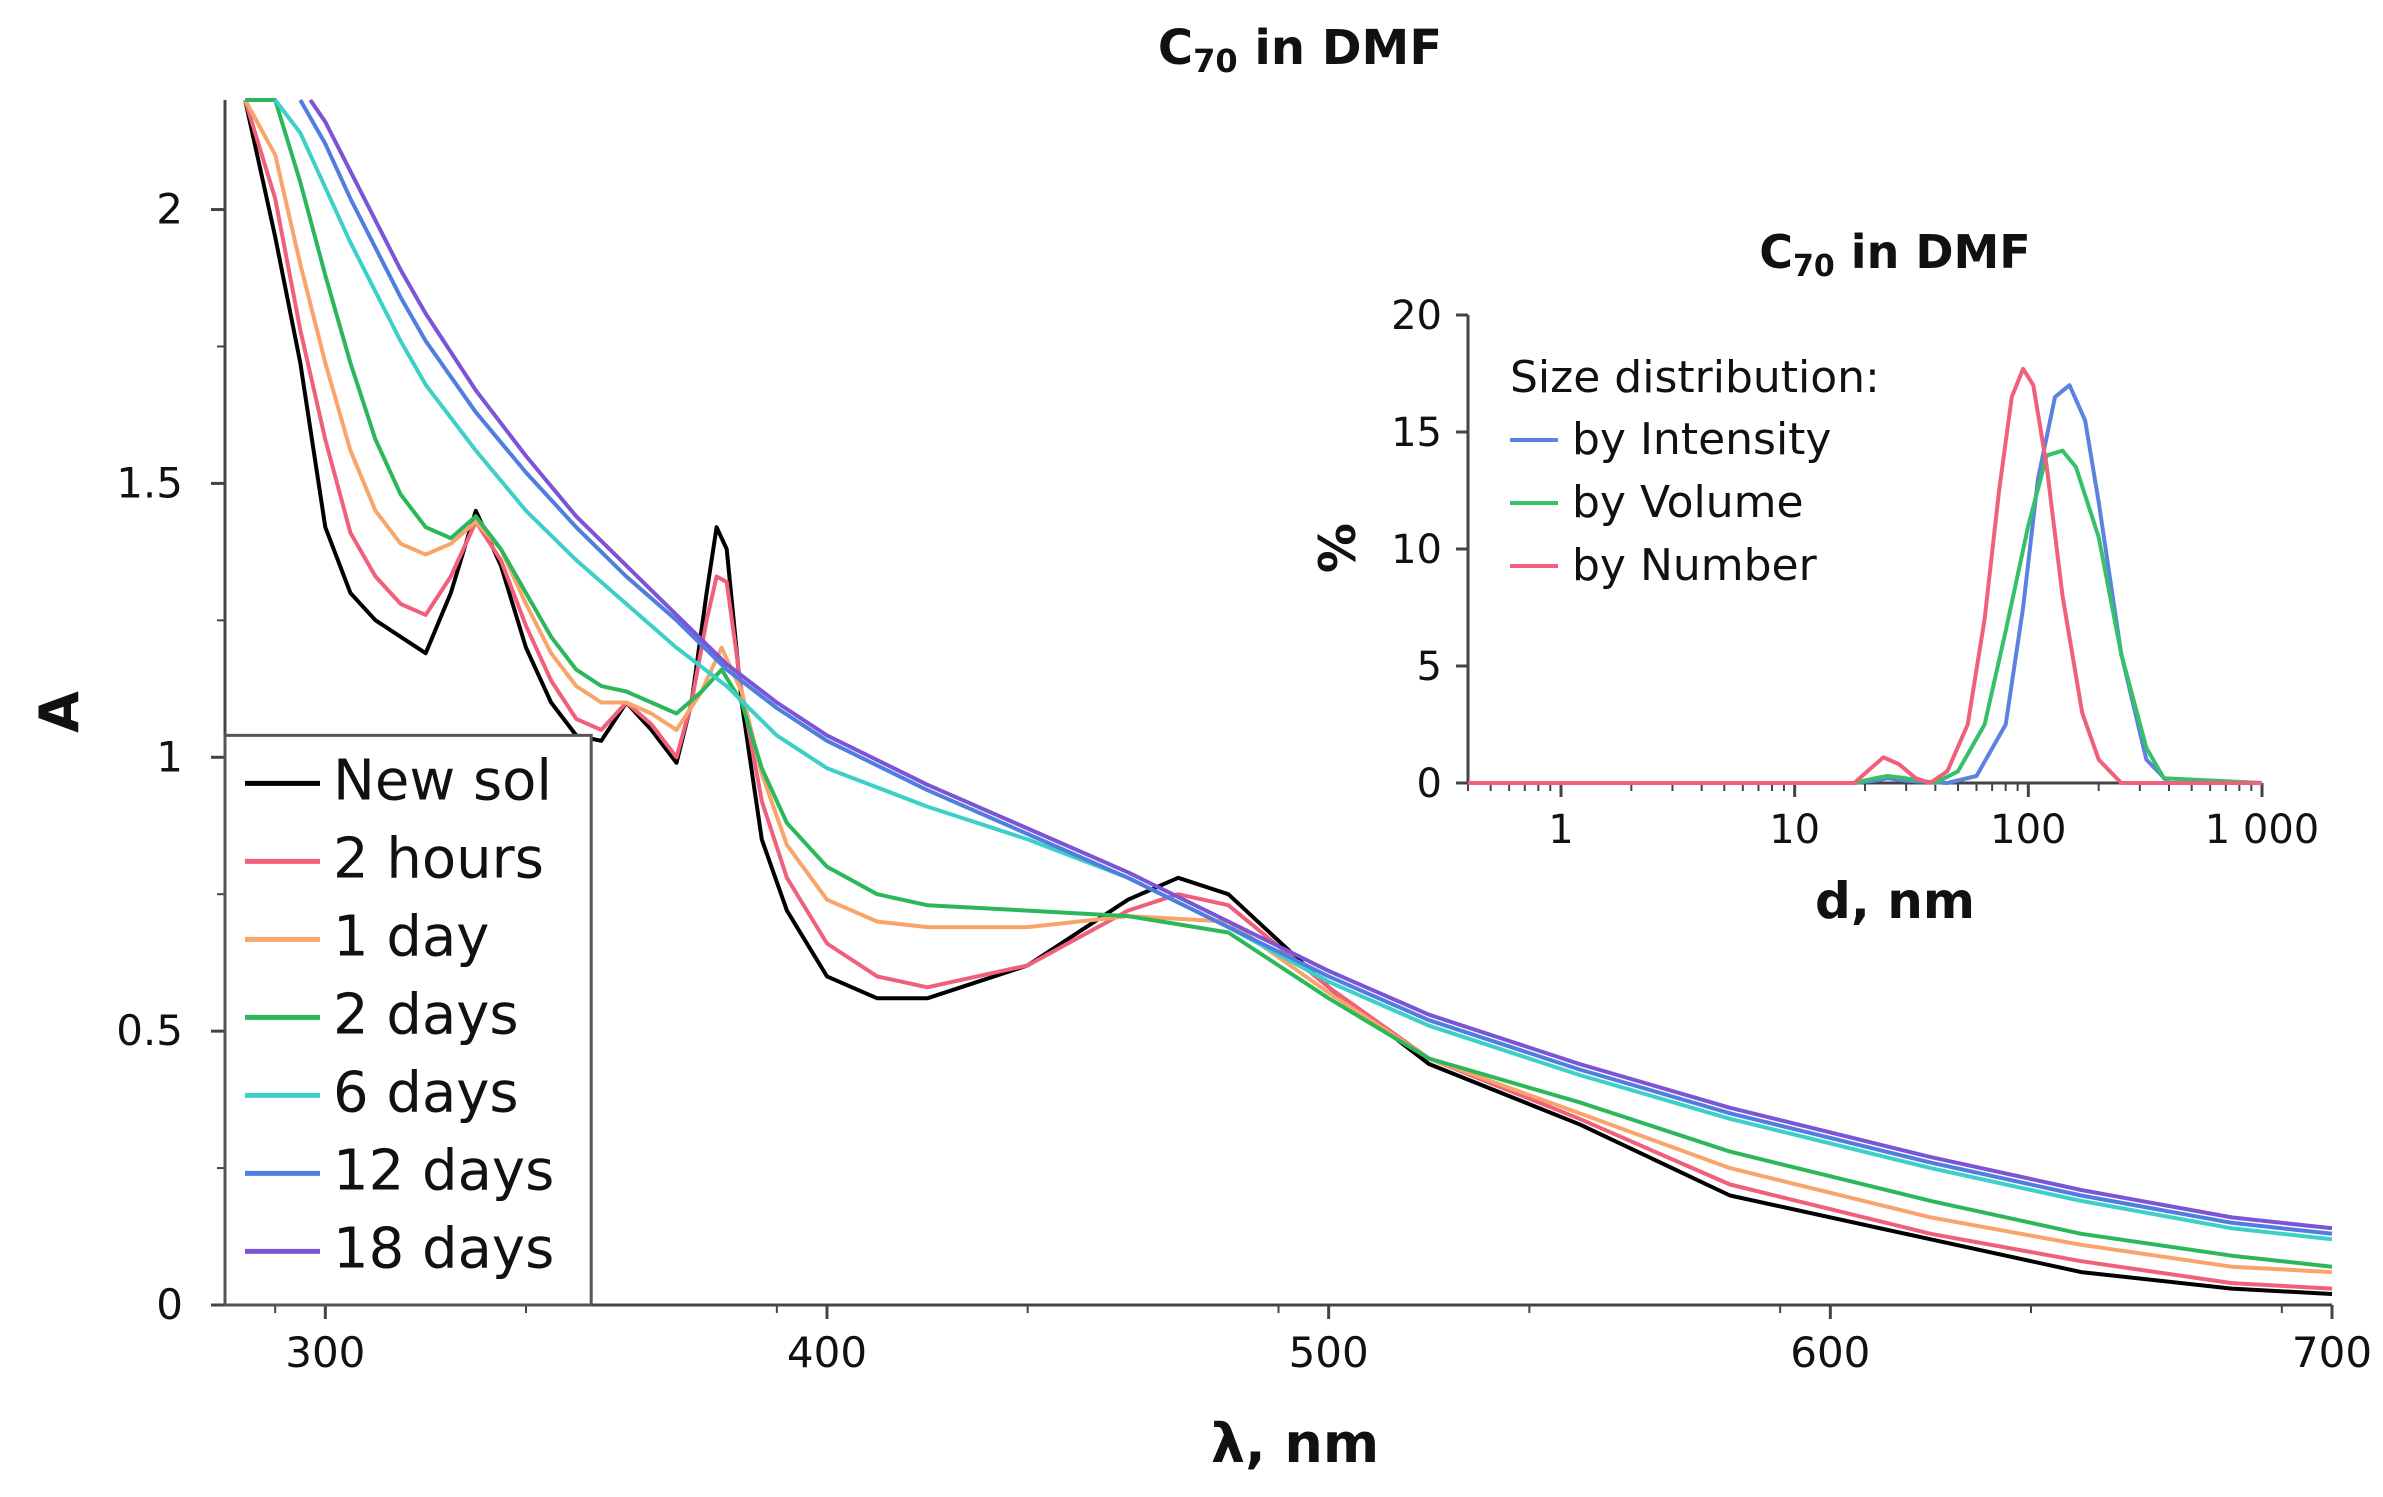 This screenshot has height=1497, width=2383. What do you see at coordinates (2028, 830) in the screenshot?
I see `inset-x-tick-label: 100` at bounding box center [2028, 830].